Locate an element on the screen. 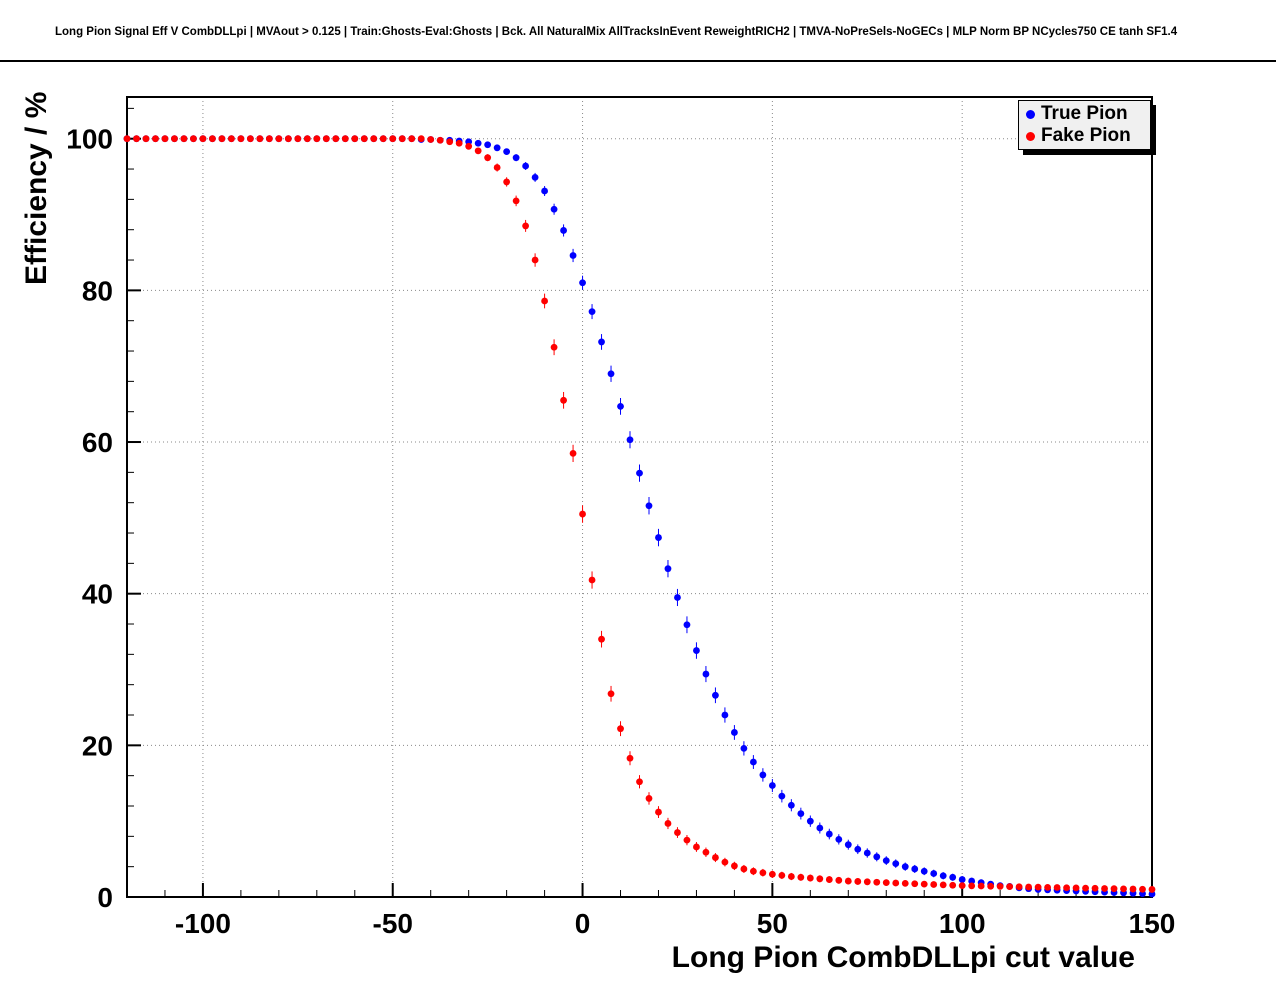 Image resolution: width=1276 pixels, height=996 pixels. x-tick-label: 50 is located at coordinates (772, 923).